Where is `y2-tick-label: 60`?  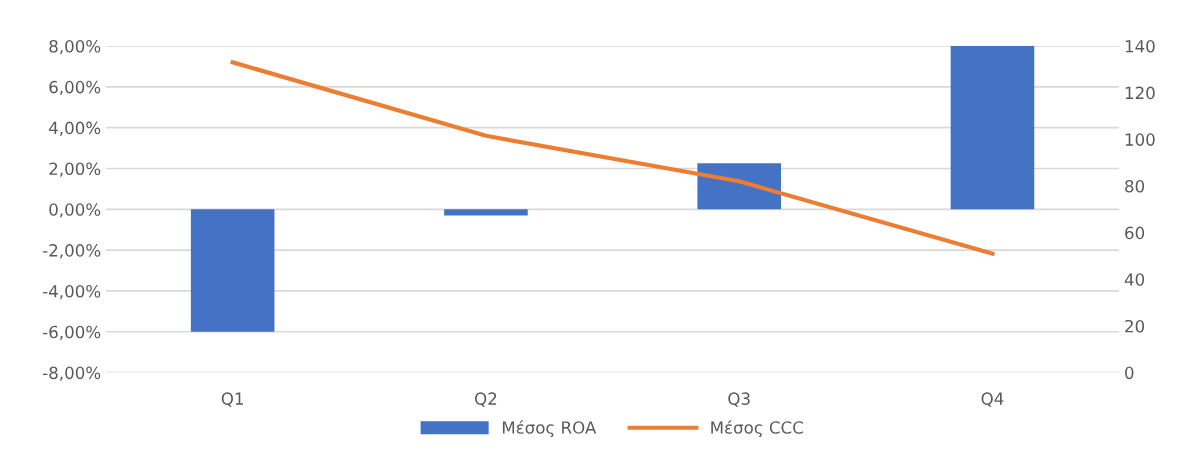
y2-tick-label: 60 is located at coordinates (1135, 233).